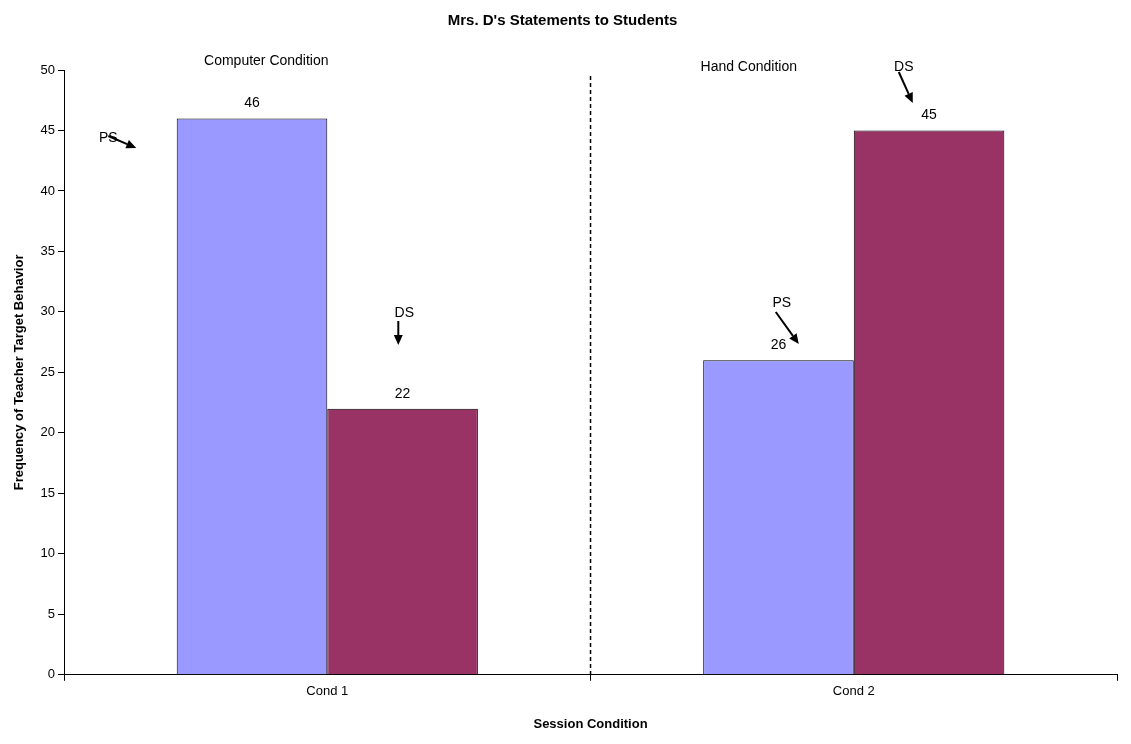  I want to click on data-label: 22, so click(402, 392).